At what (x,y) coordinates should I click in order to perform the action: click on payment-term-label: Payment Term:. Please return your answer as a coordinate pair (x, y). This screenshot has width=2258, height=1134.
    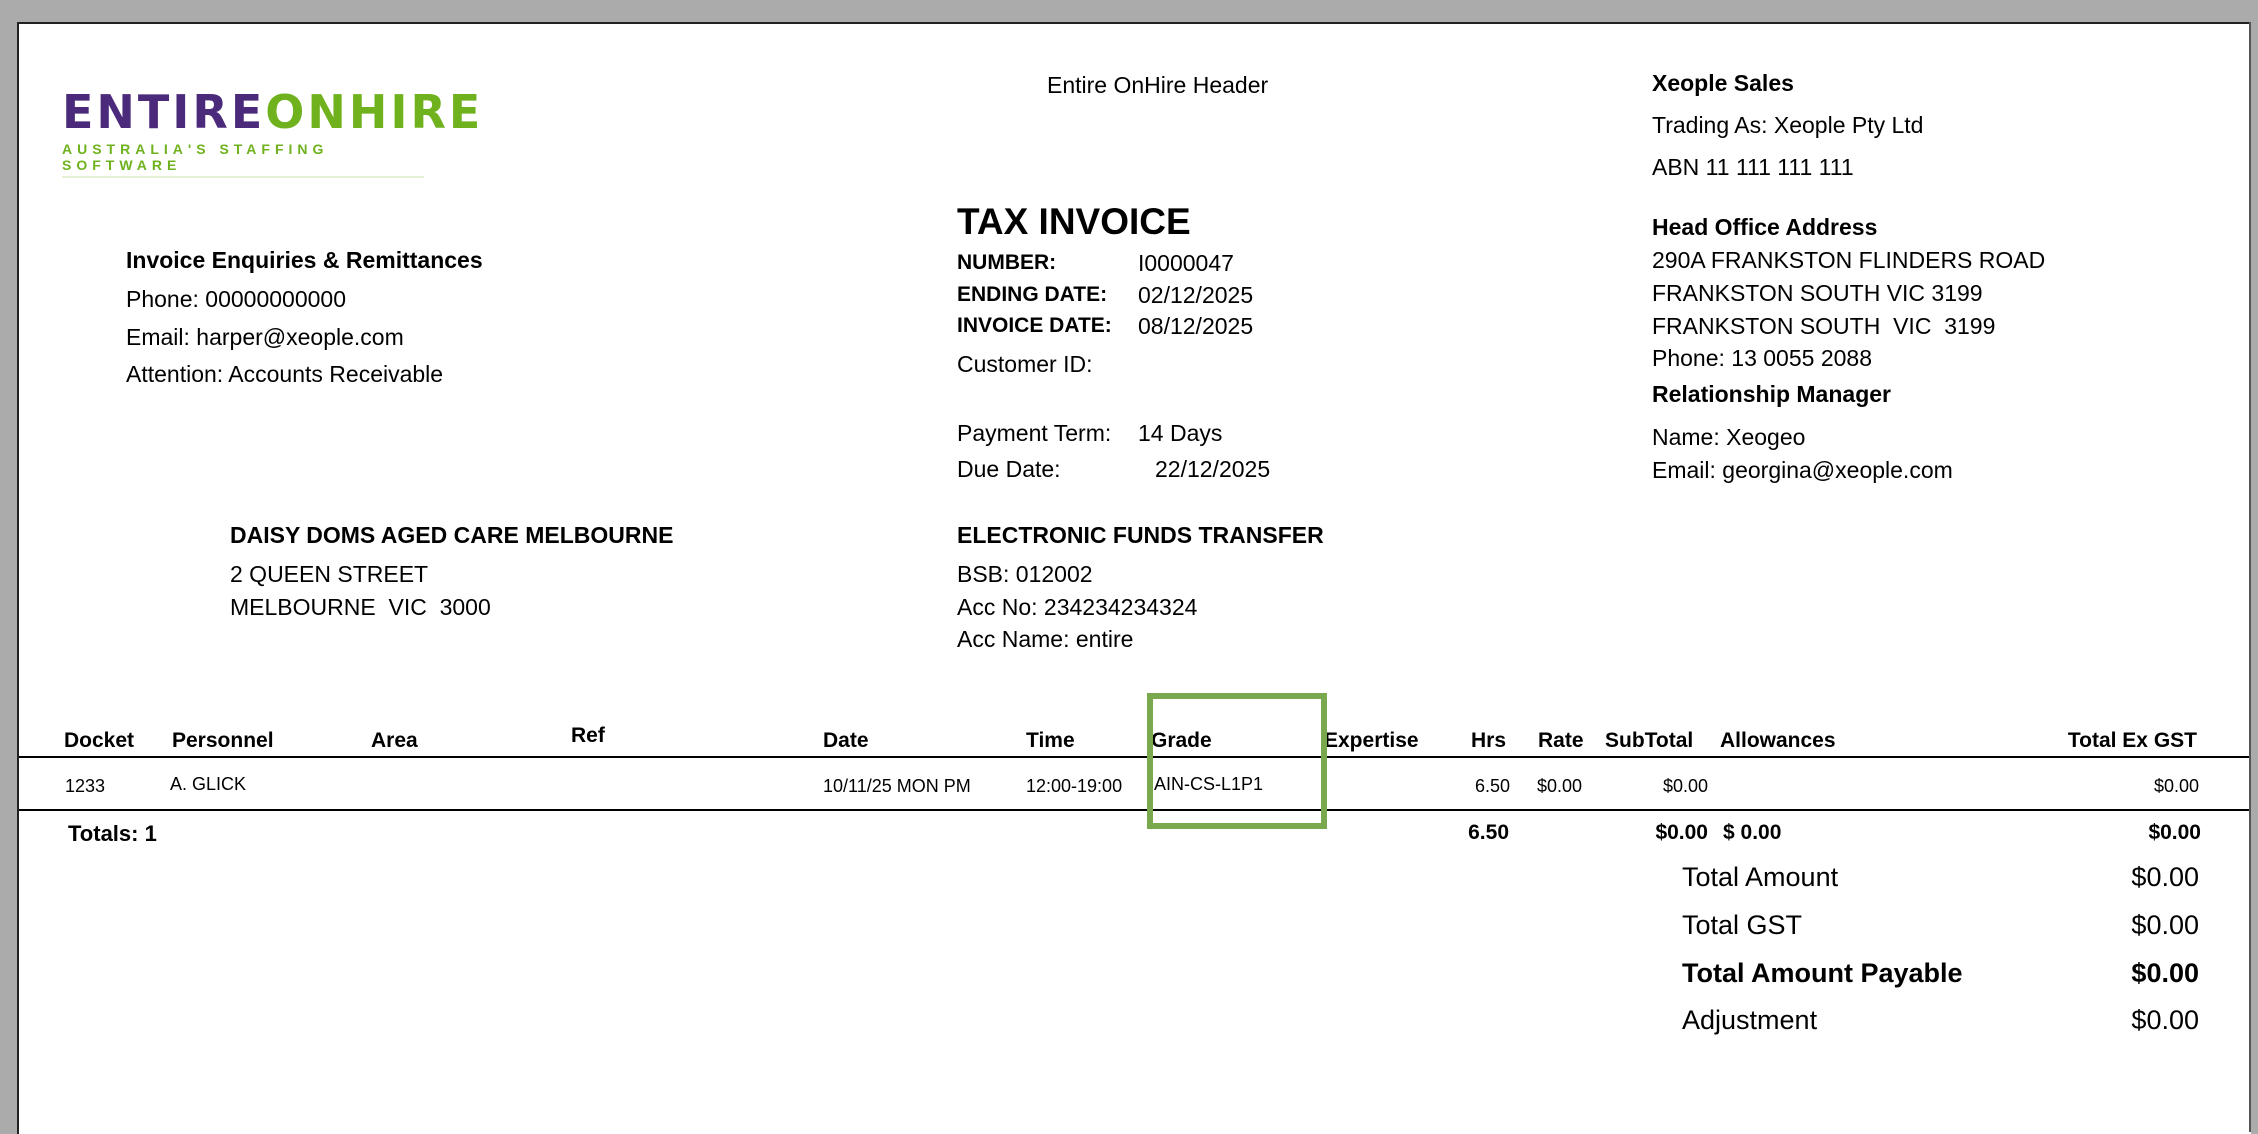
    Looking at the image, I should click on (1034, 433).